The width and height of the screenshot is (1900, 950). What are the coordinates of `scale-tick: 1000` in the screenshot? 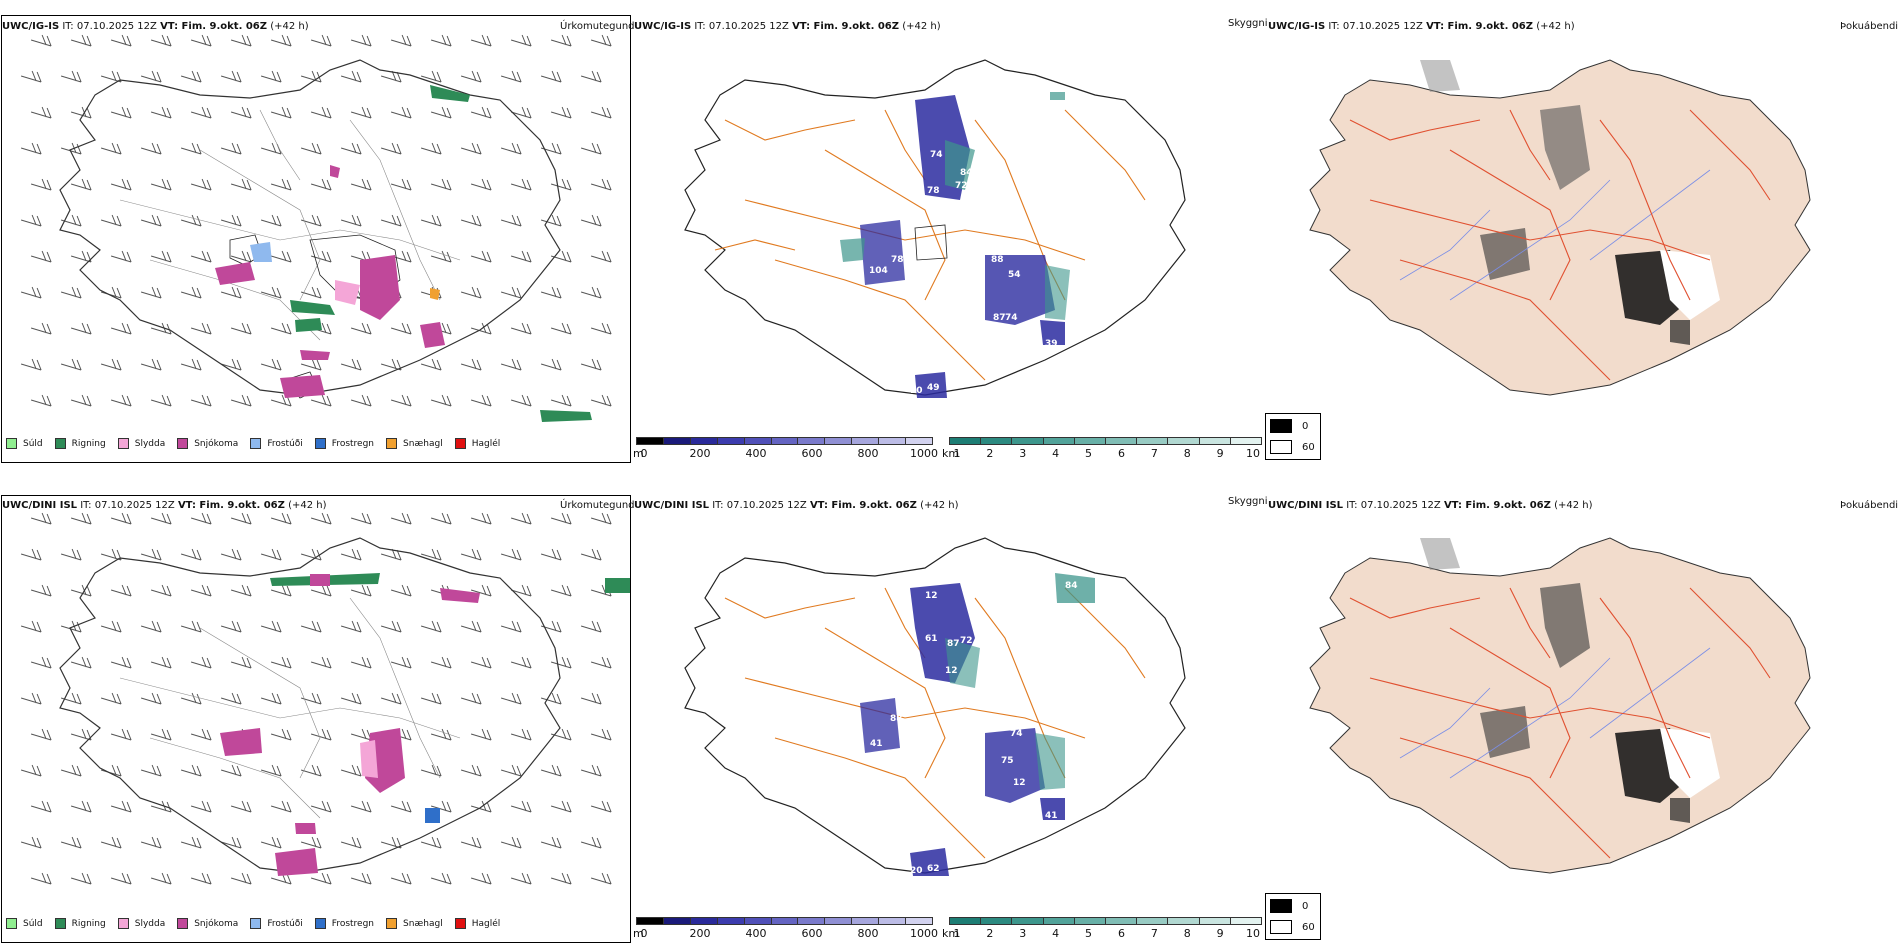 It's located at (924, 453).